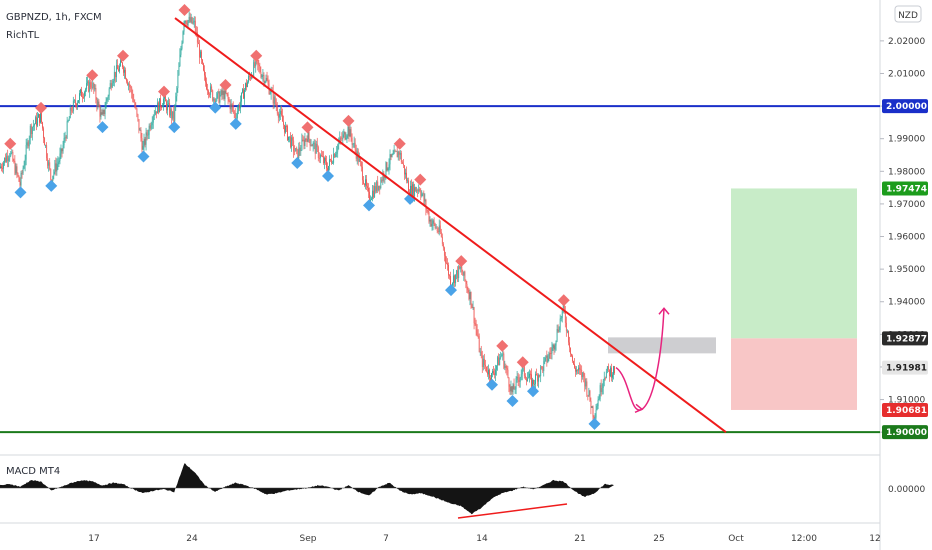  What do you see at coordinates (794, 263) in the screenshot?
I see `target-zone` at bounding box center [794, 263].